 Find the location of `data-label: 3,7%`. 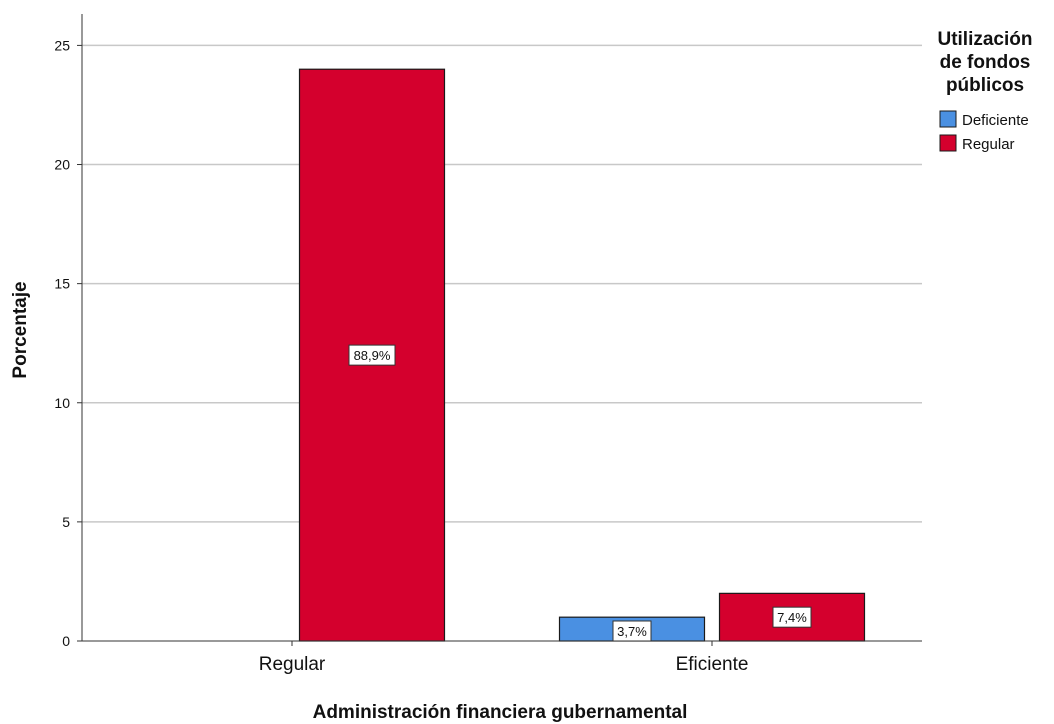

data-label: 3,7% is located at coordinates (632, 631).